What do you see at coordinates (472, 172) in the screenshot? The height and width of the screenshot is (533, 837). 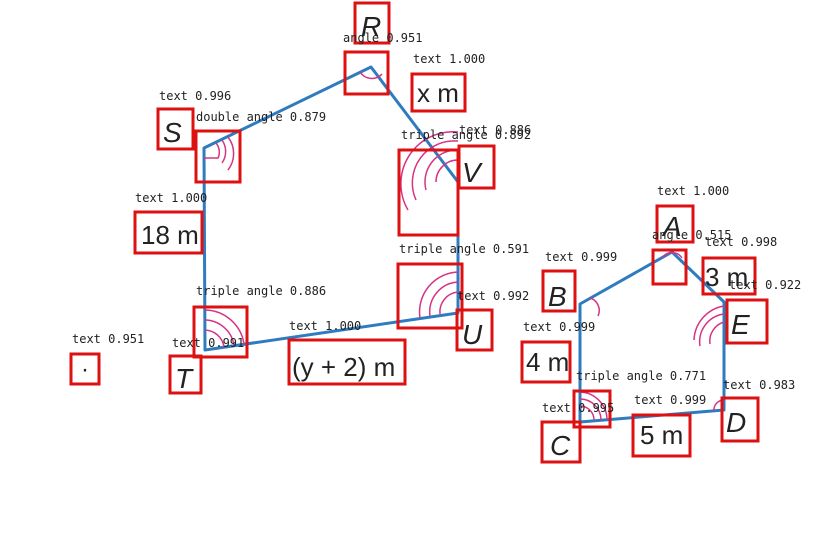 I see `vertex-label-v: V` at bounding box center [472, 172].